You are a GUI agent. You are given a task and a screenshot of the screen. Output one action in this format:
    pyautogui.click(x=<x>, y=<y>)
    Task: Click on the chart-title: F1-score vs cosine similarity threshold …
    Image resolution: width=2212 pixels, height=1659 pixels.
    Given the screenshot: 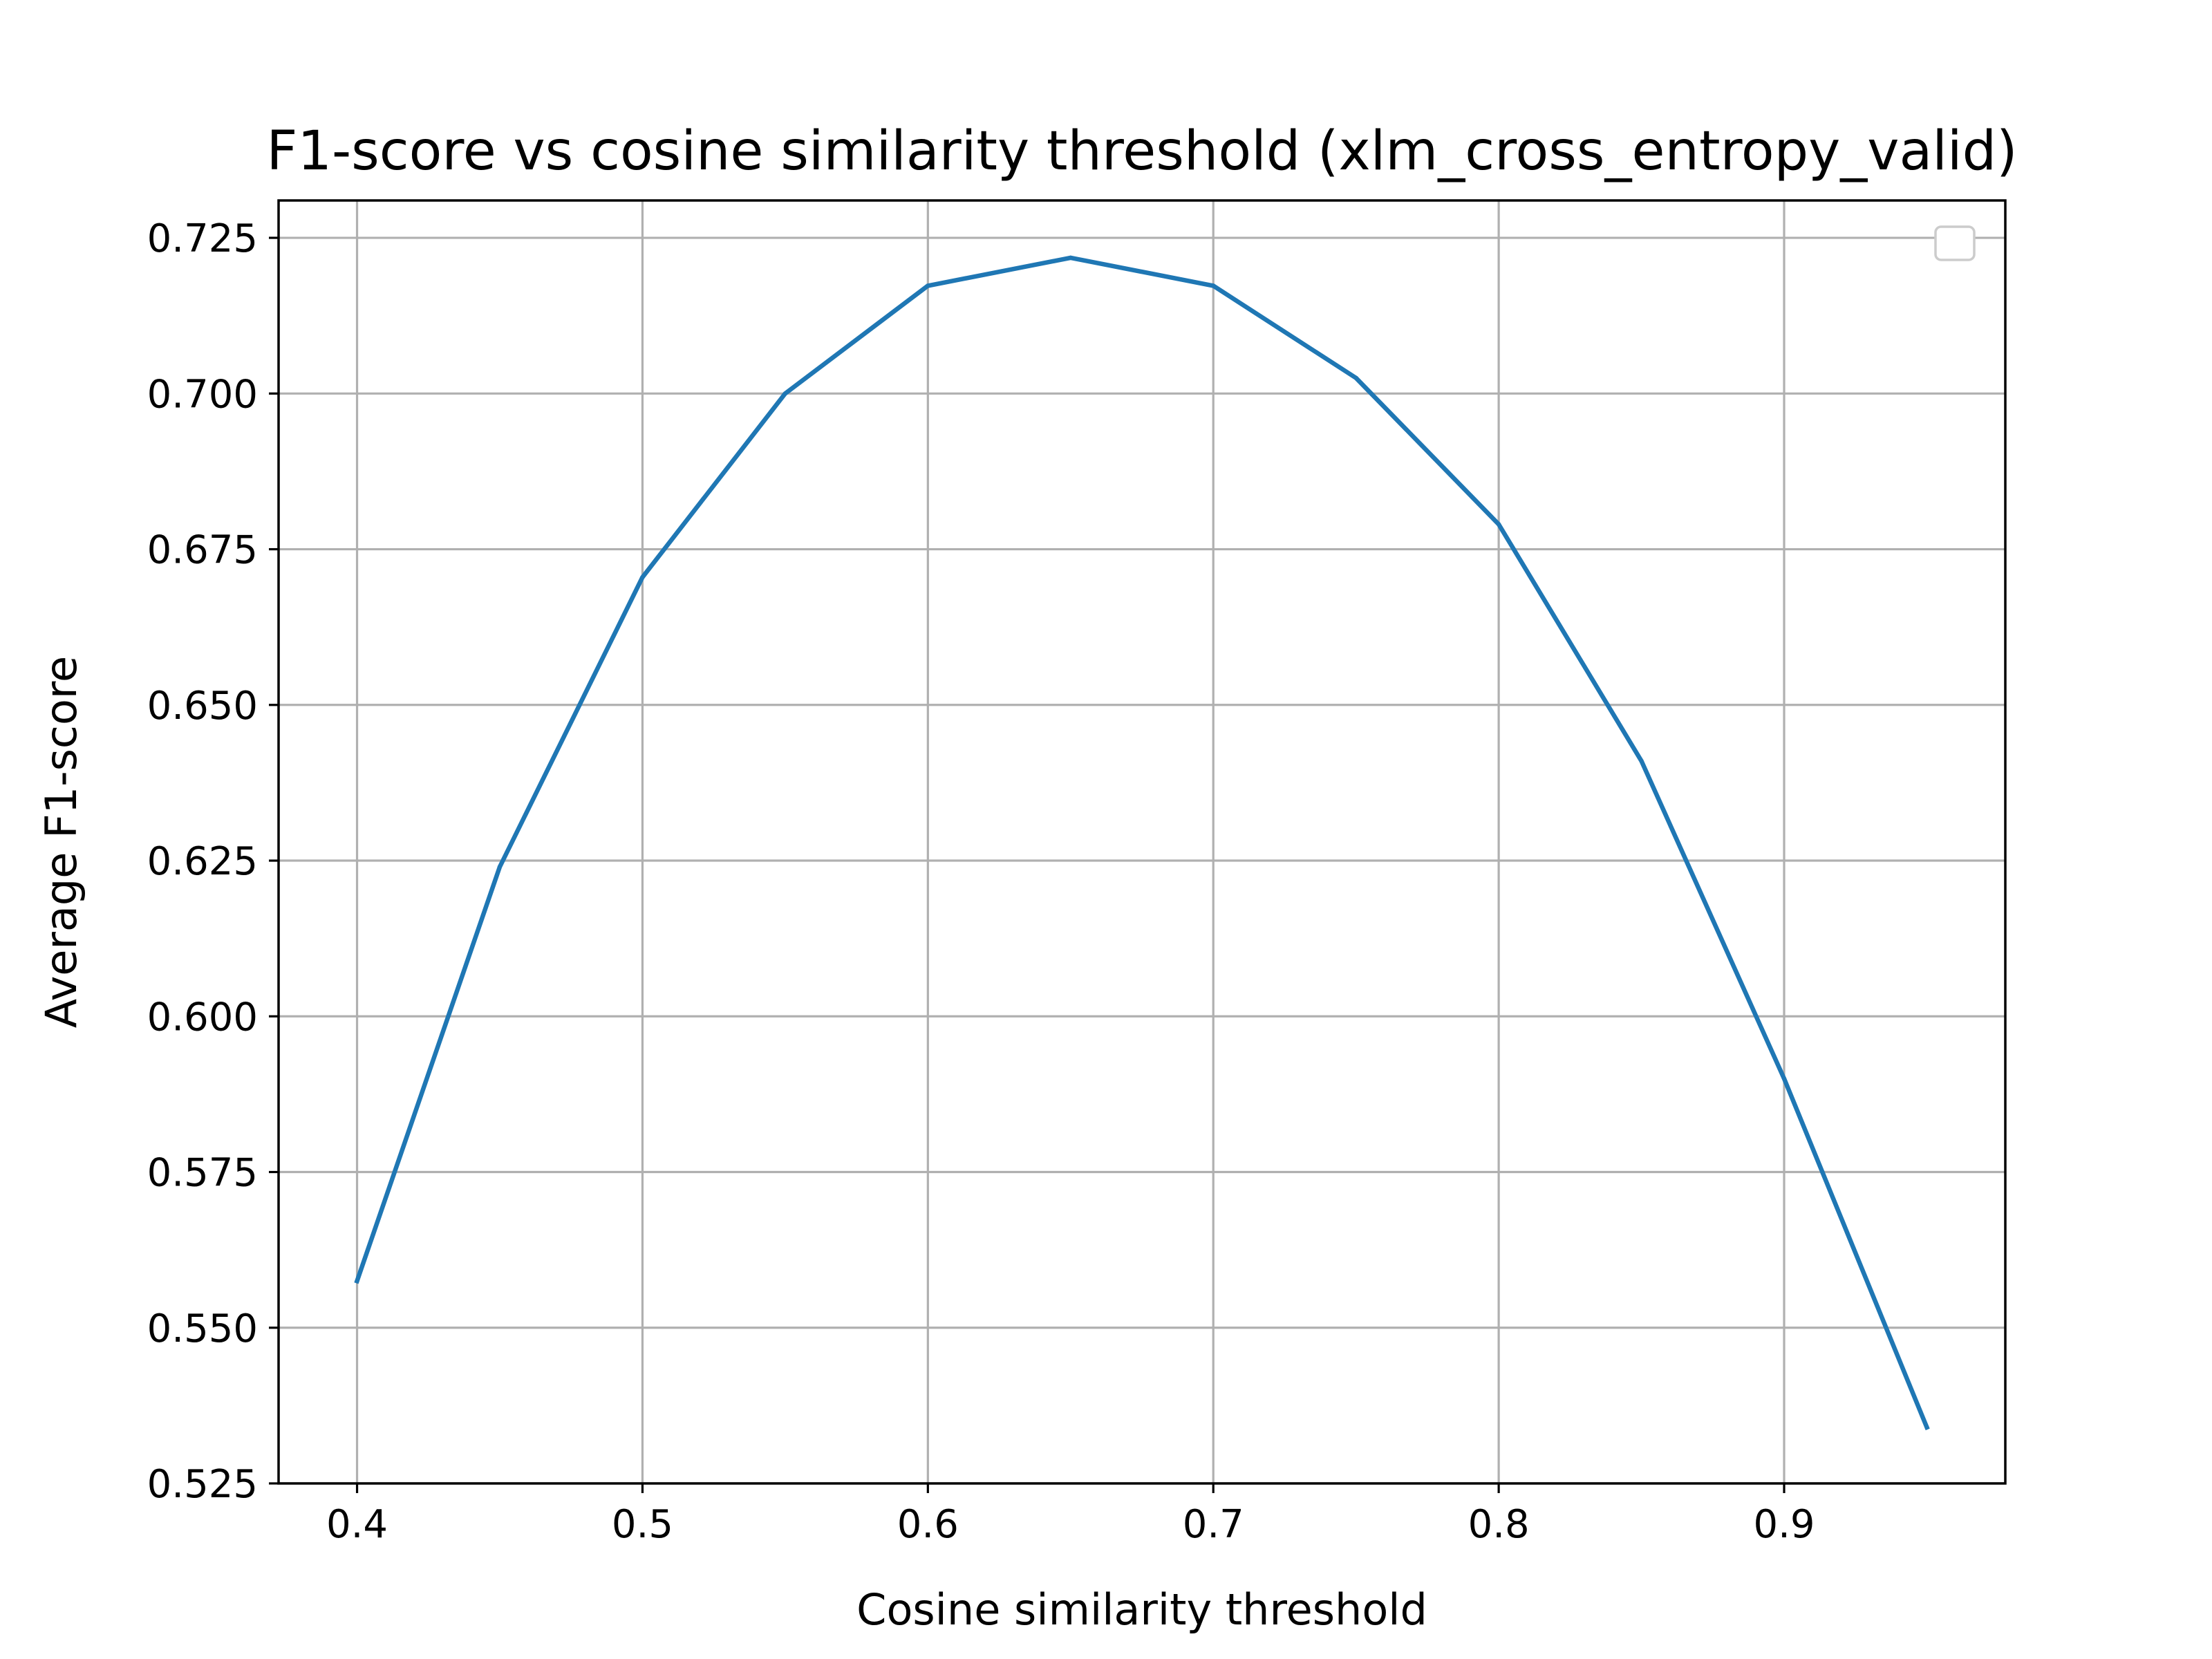 What is the action you would take?
    pyautogui.click(x=1141, y=151)
    